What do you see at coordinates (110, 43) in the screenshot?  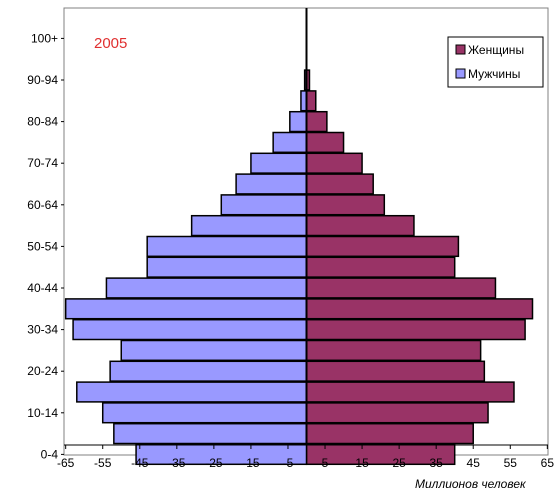 I see `chart-year-label: 2005` at bounding box center [110, 43].